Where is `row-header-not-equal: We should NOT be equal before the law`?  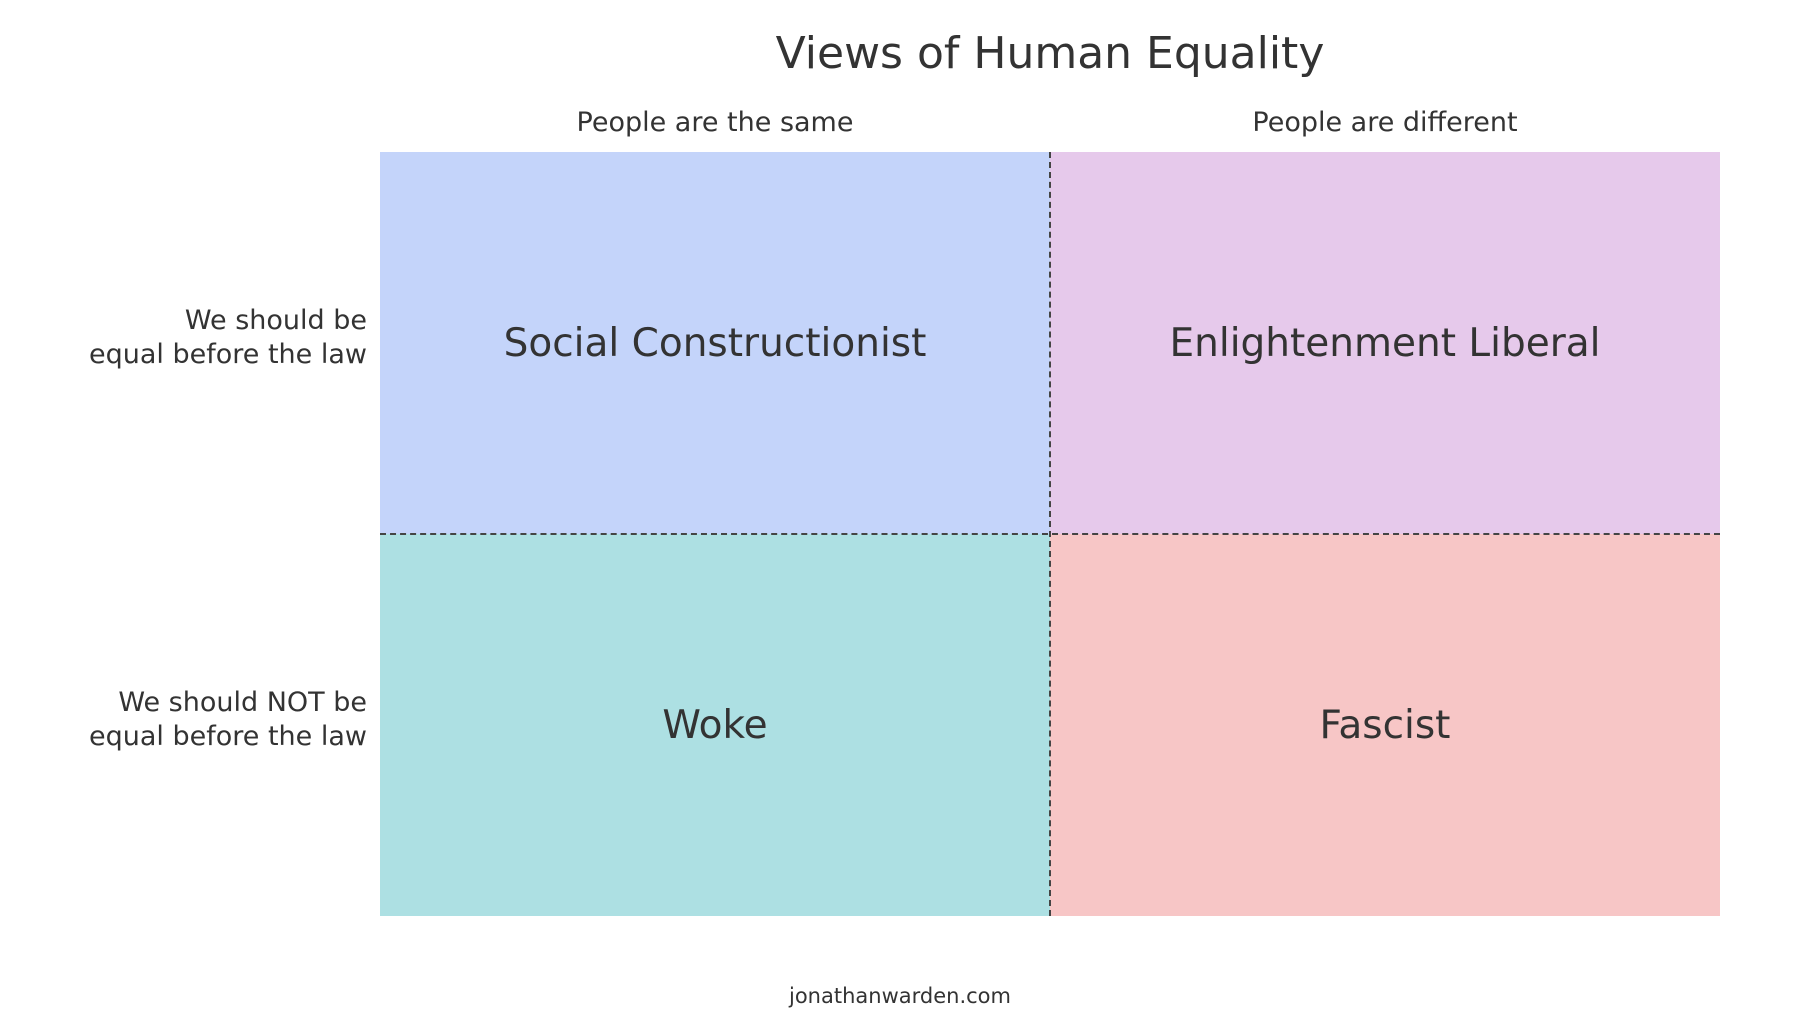 row-header-not-equal: We should NOT be equal before the law is located at coordinates (203, 720).